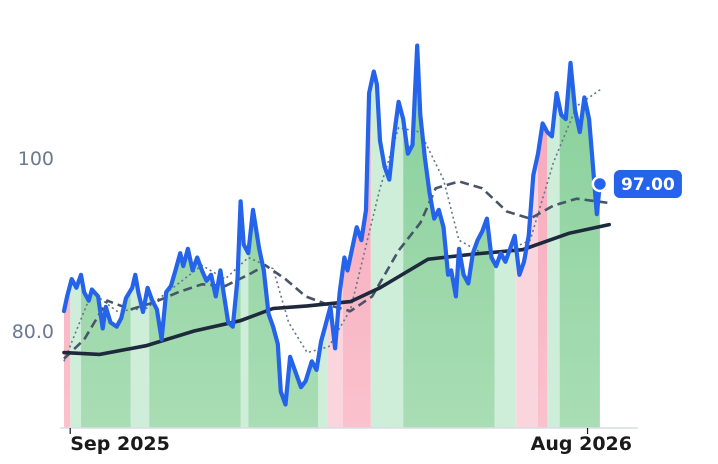  What do you see at coordinates (581, 444) in the screenshot?
I see `x-tick-label: Aug 2026` at bounding box center [581, 444].